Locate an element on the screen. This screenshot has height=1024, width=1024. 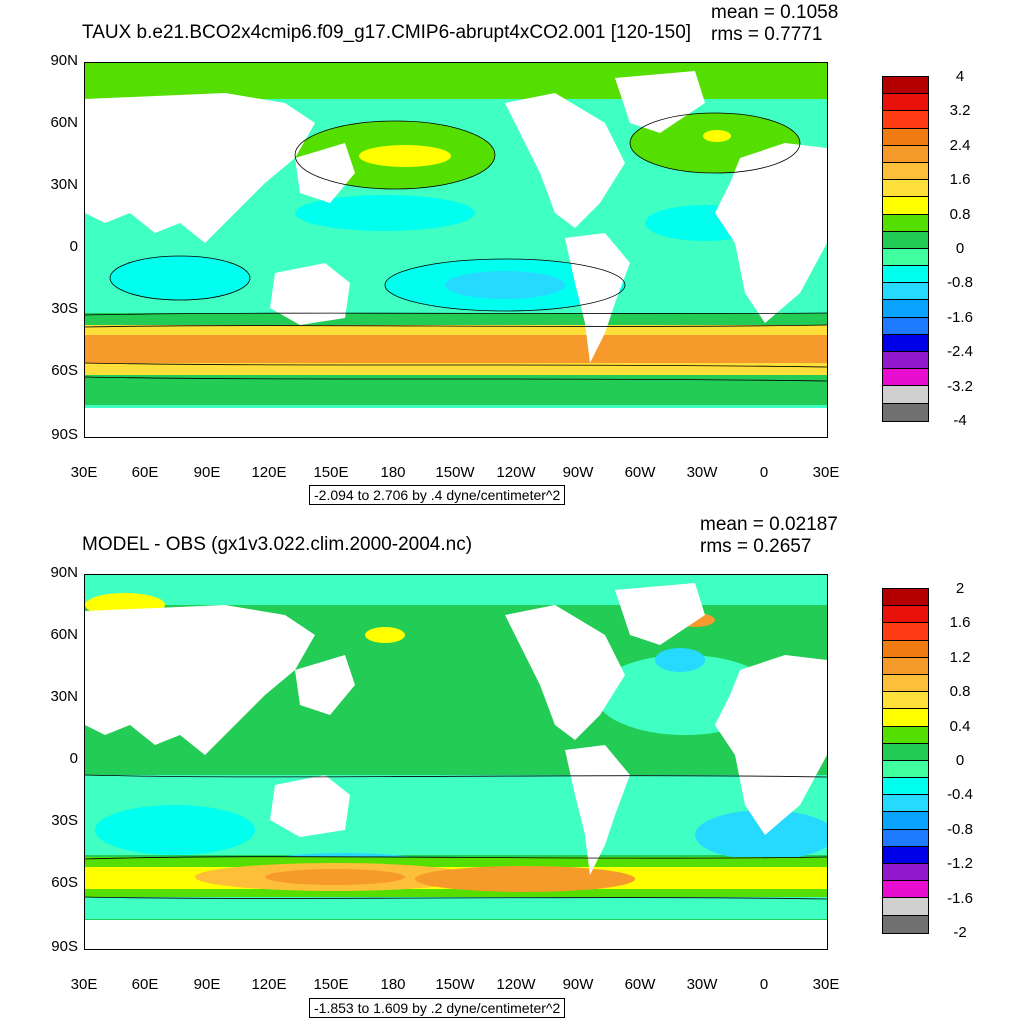
colorbar-label: -2.4 is located at coordinates (960, 352).